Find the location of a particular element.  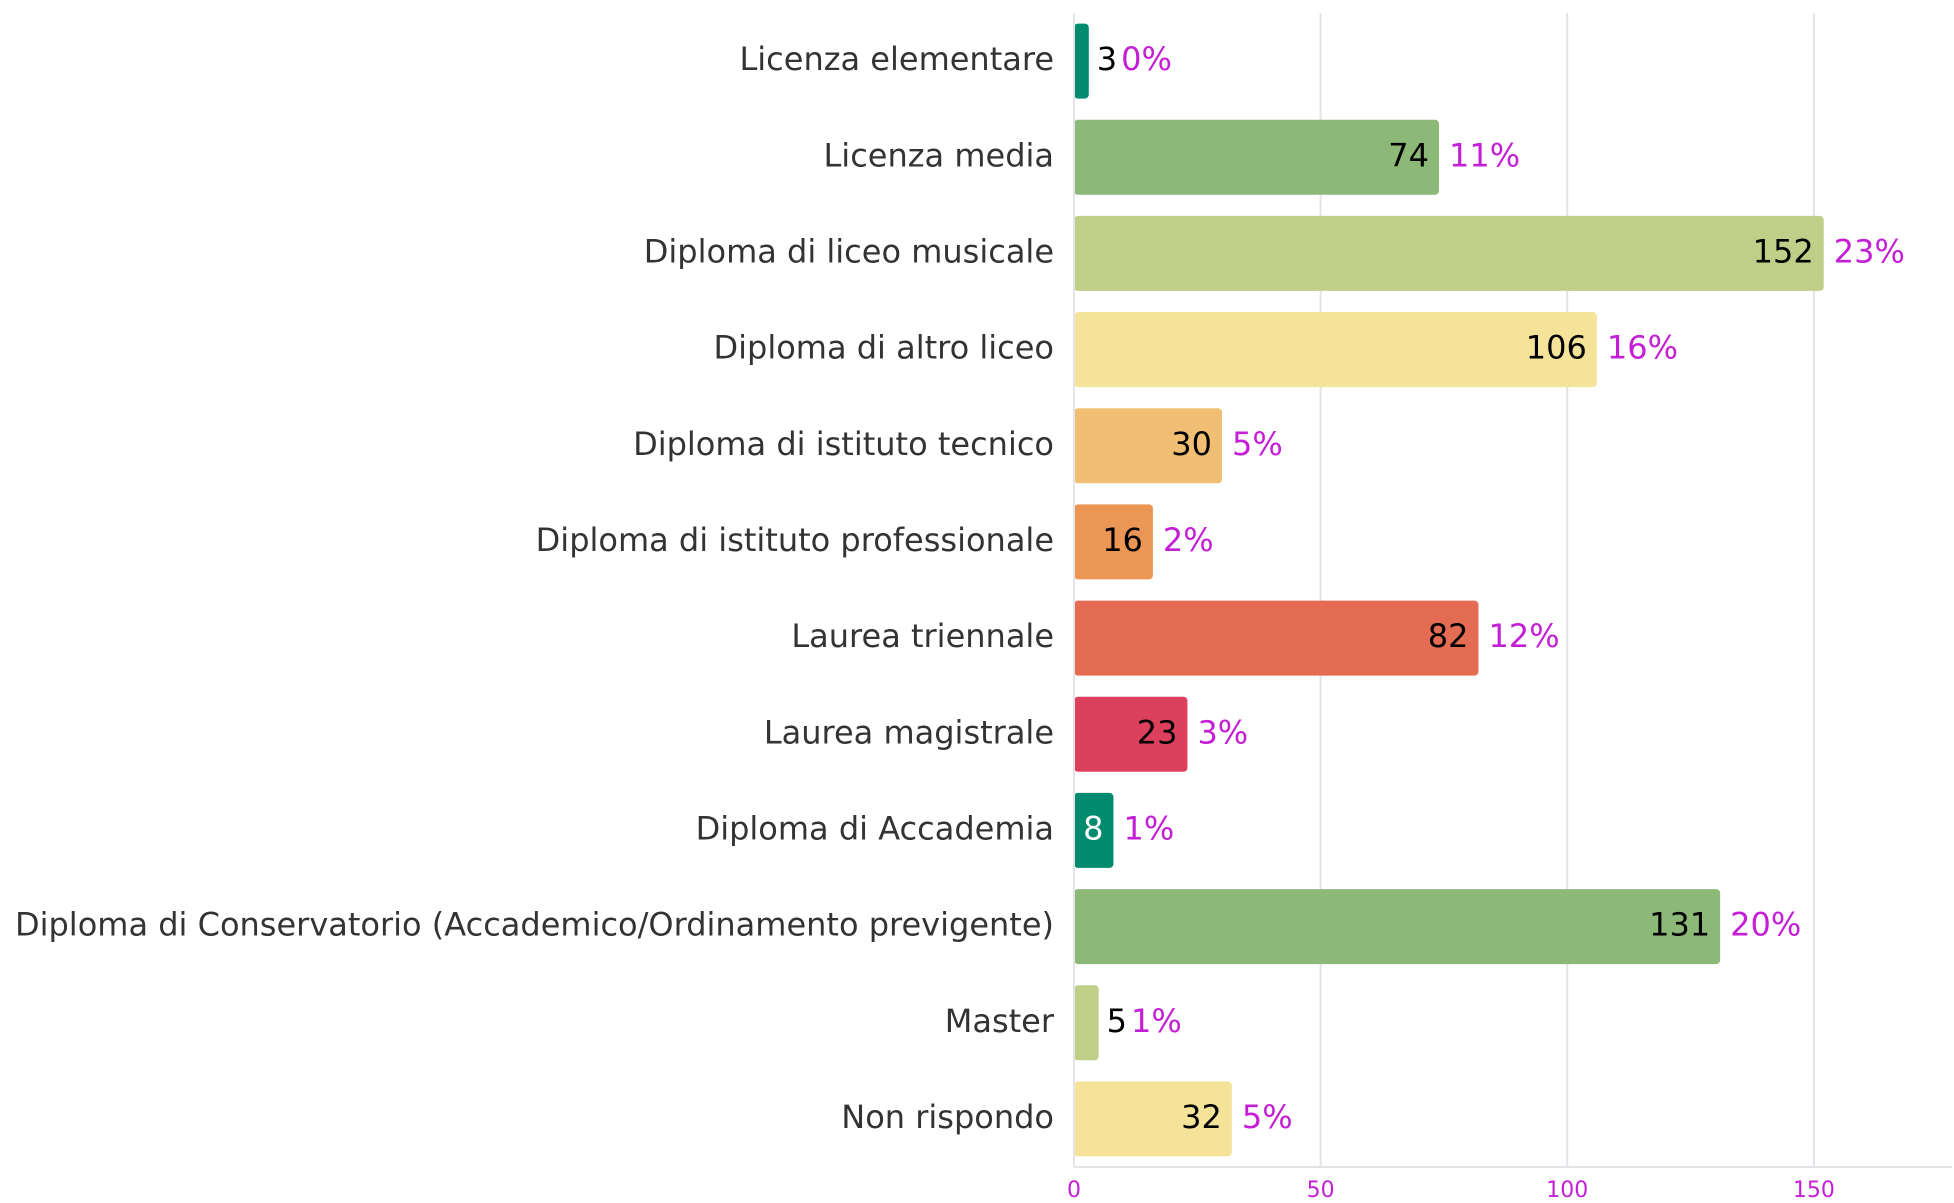

value-label: 32 is located at coordinates (1201, 1117).